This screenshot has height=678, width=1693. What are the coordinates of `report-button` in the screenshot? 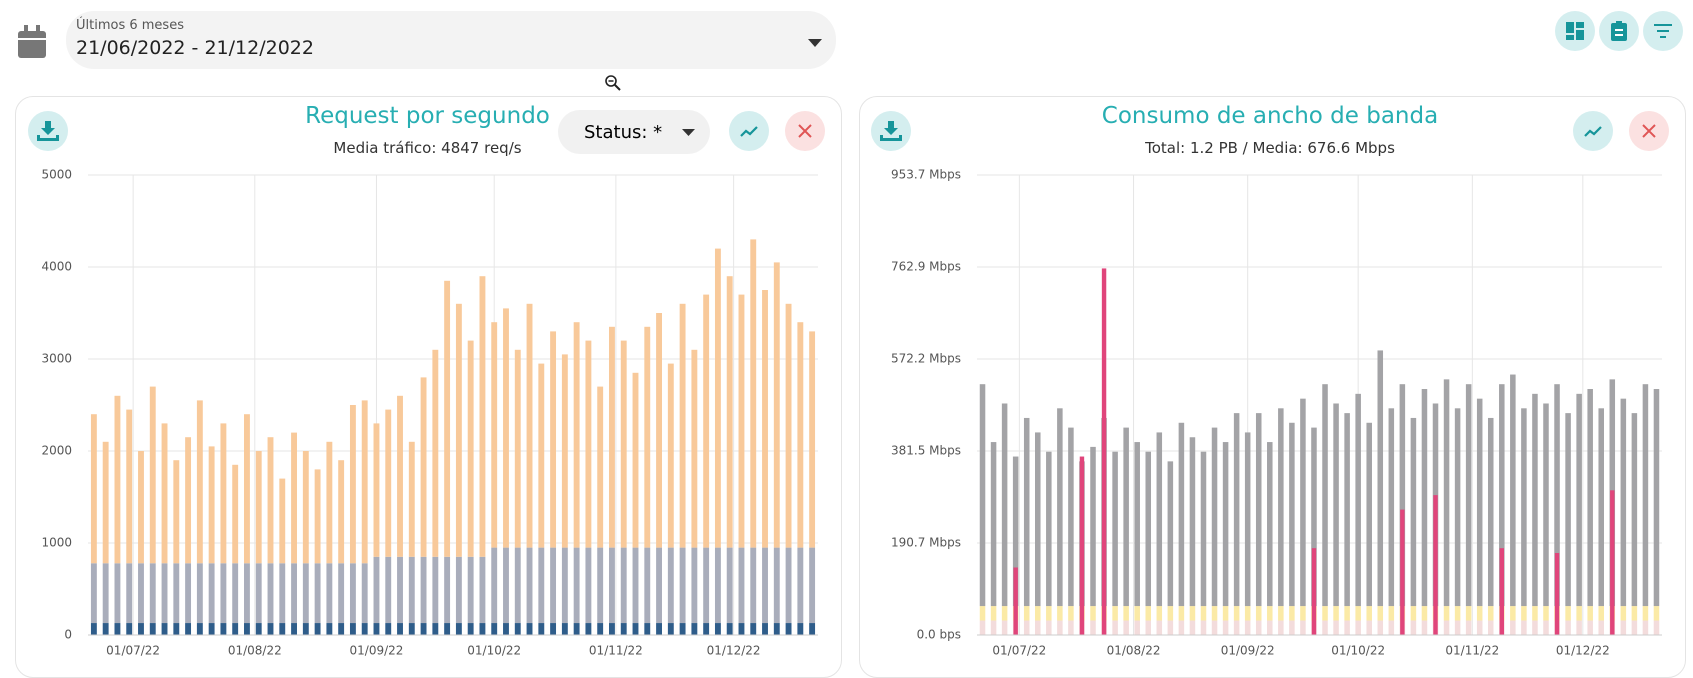 It's located at (1619, 31).